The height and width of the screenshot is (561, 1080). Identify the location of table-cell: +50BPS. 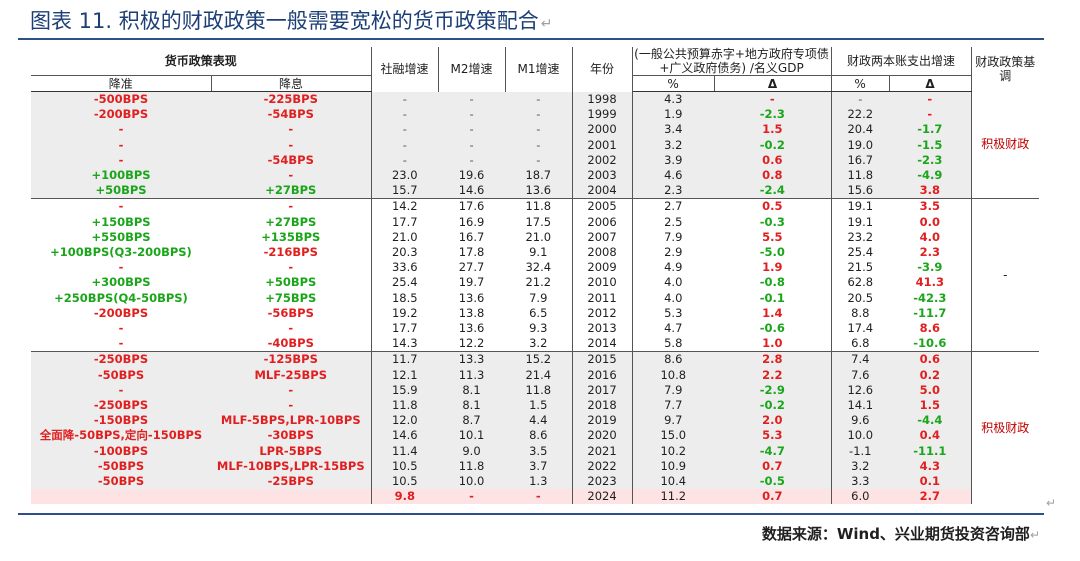
(291, 283).